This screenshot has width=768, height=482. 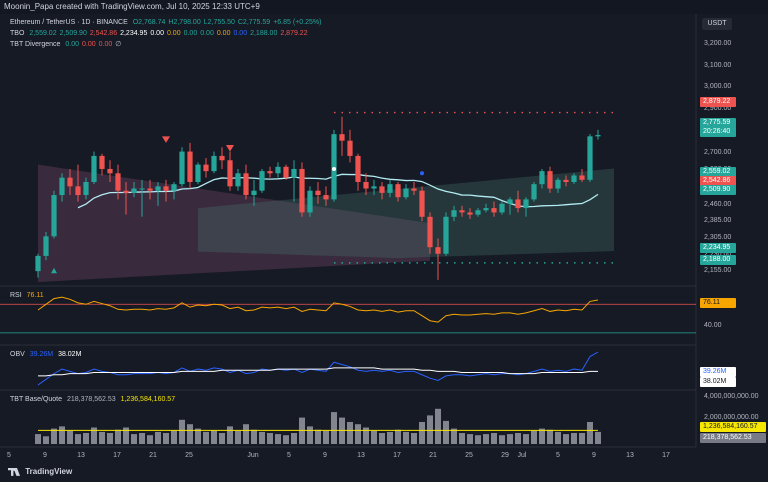 What do you see at coordinates (718, 65) in the screenshot?
I see `price-axis-label: 3,100.00` at bounding box center [718, 65].